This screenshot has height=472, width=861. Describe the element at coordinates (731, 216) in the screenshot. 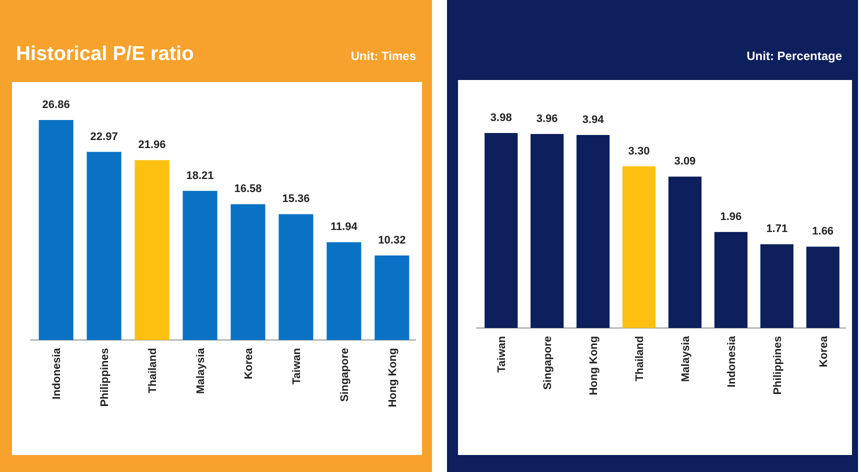

I see `data-label: 1.96` at that location.